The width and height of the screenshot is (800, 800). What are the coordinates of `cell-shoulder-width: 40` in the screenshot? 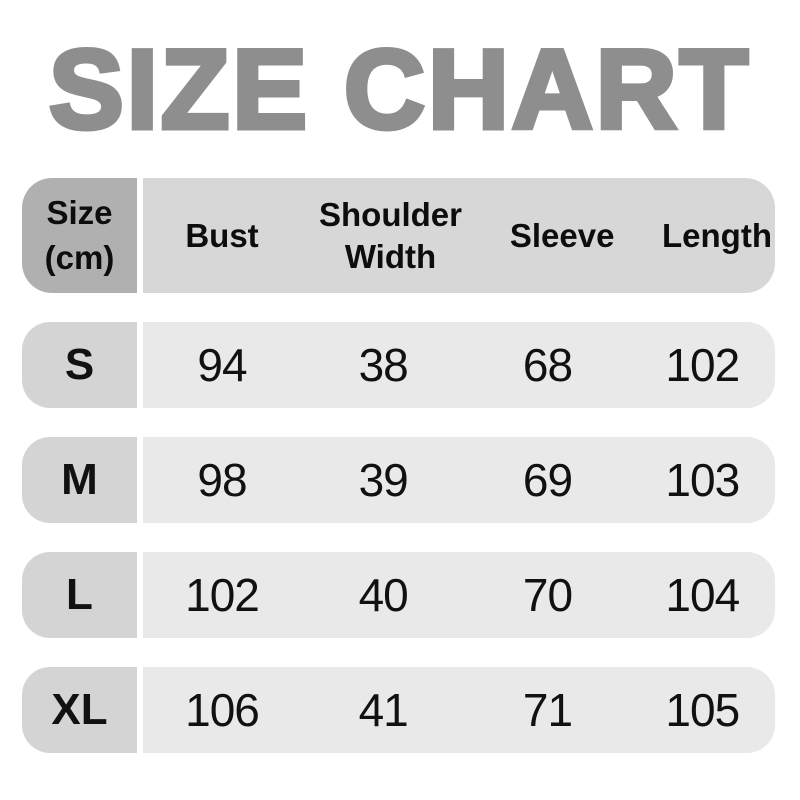 It's located at (383, 595).